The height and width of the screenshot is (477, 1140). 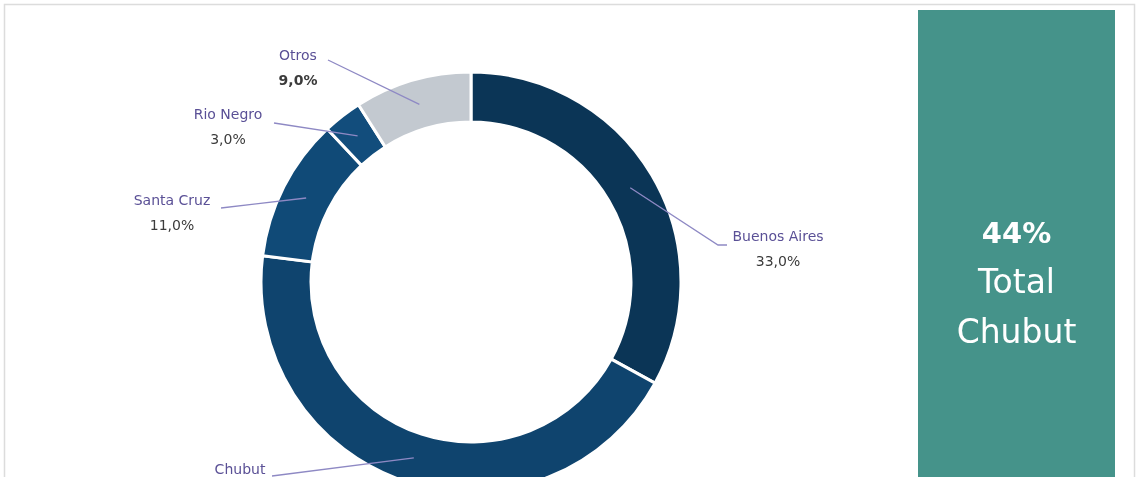 What do you see at coordinates (778, 261) in the screenshot?
I see `data-label: 33,0%` at bounding box center [778, 261].